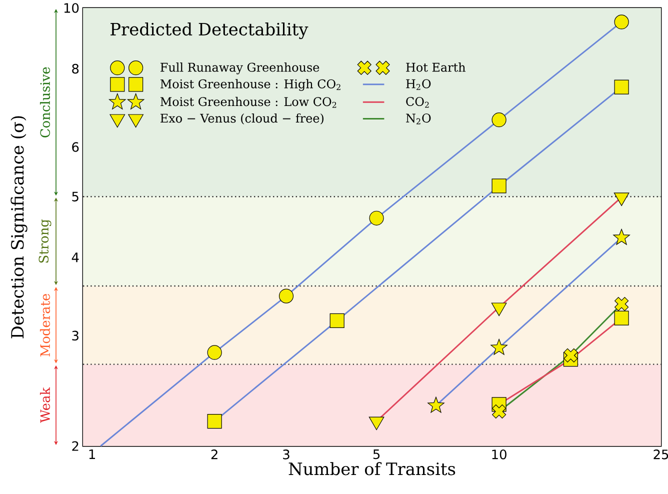 This screenshot has width=668, height=494. I want to click on y-tick-label: 2, so click(75, 446).